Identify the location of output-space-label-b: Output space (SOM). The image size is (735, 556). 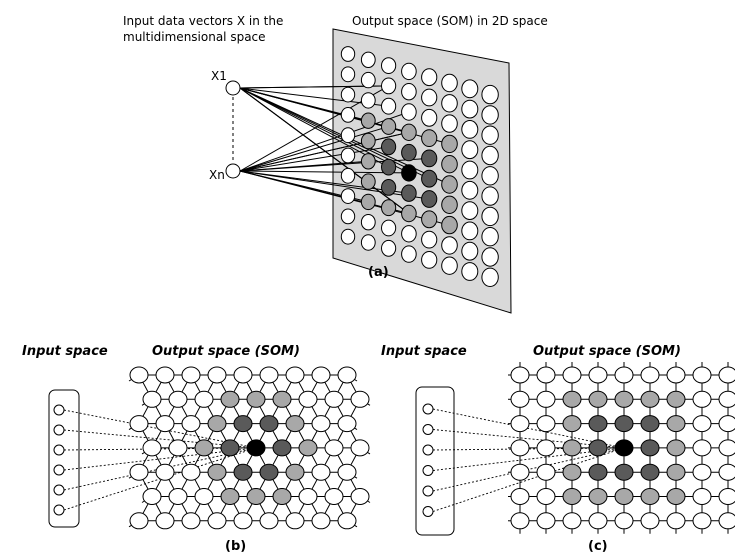
(226, 351).